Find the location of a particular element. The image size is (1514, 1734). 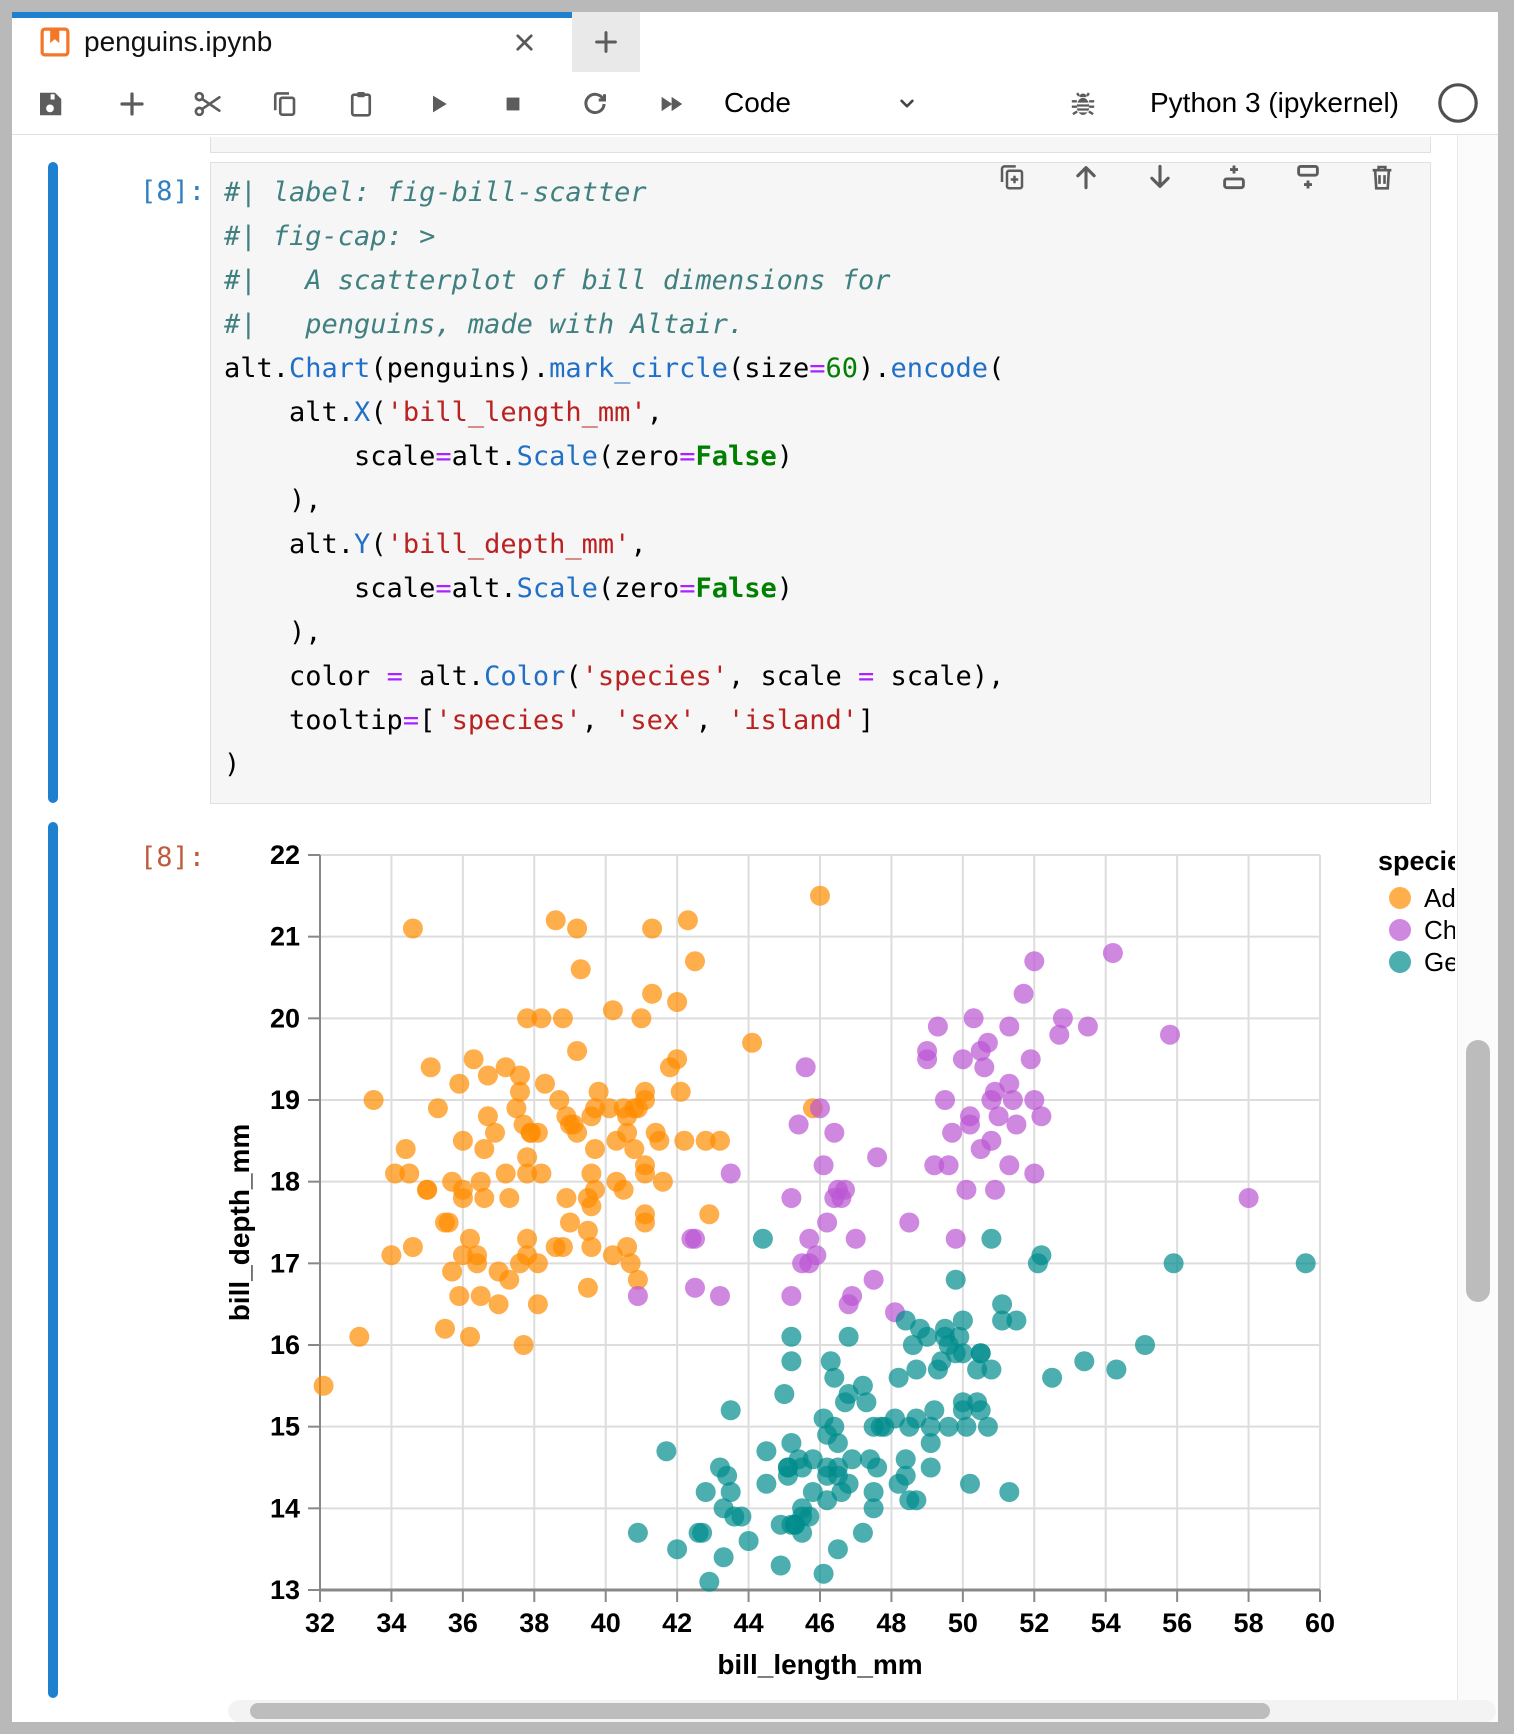

arrow-down-icon is located at coordinates (1160, 176).